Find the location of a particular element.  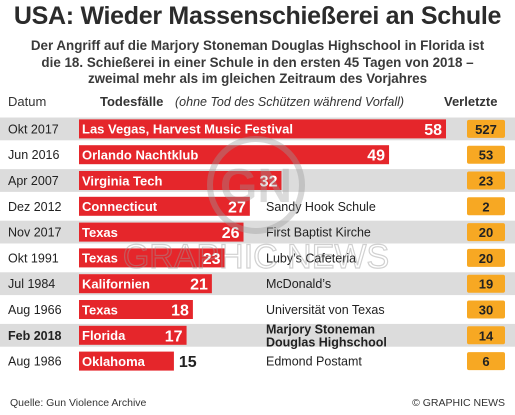

bar-location-label: Florida is located at coordinates (104, 335).